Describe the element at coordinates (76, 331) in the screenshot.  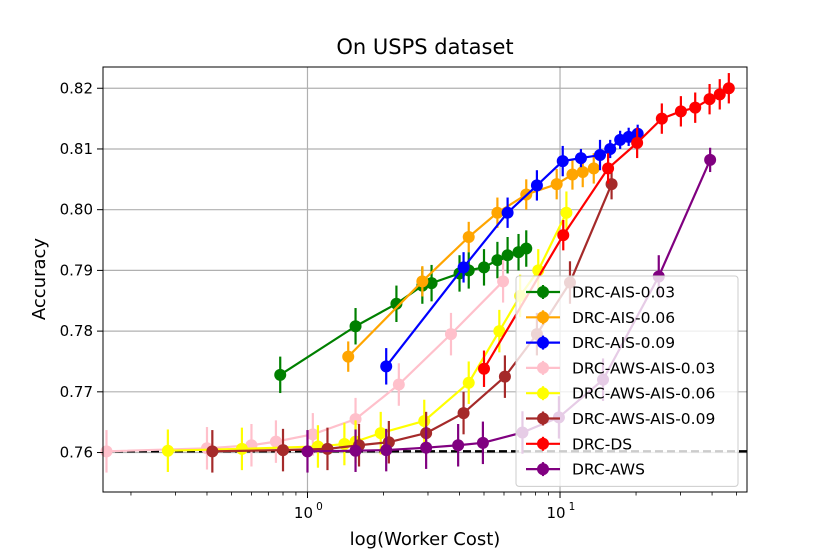
I see `y-tick-label: 0.78` at that location.